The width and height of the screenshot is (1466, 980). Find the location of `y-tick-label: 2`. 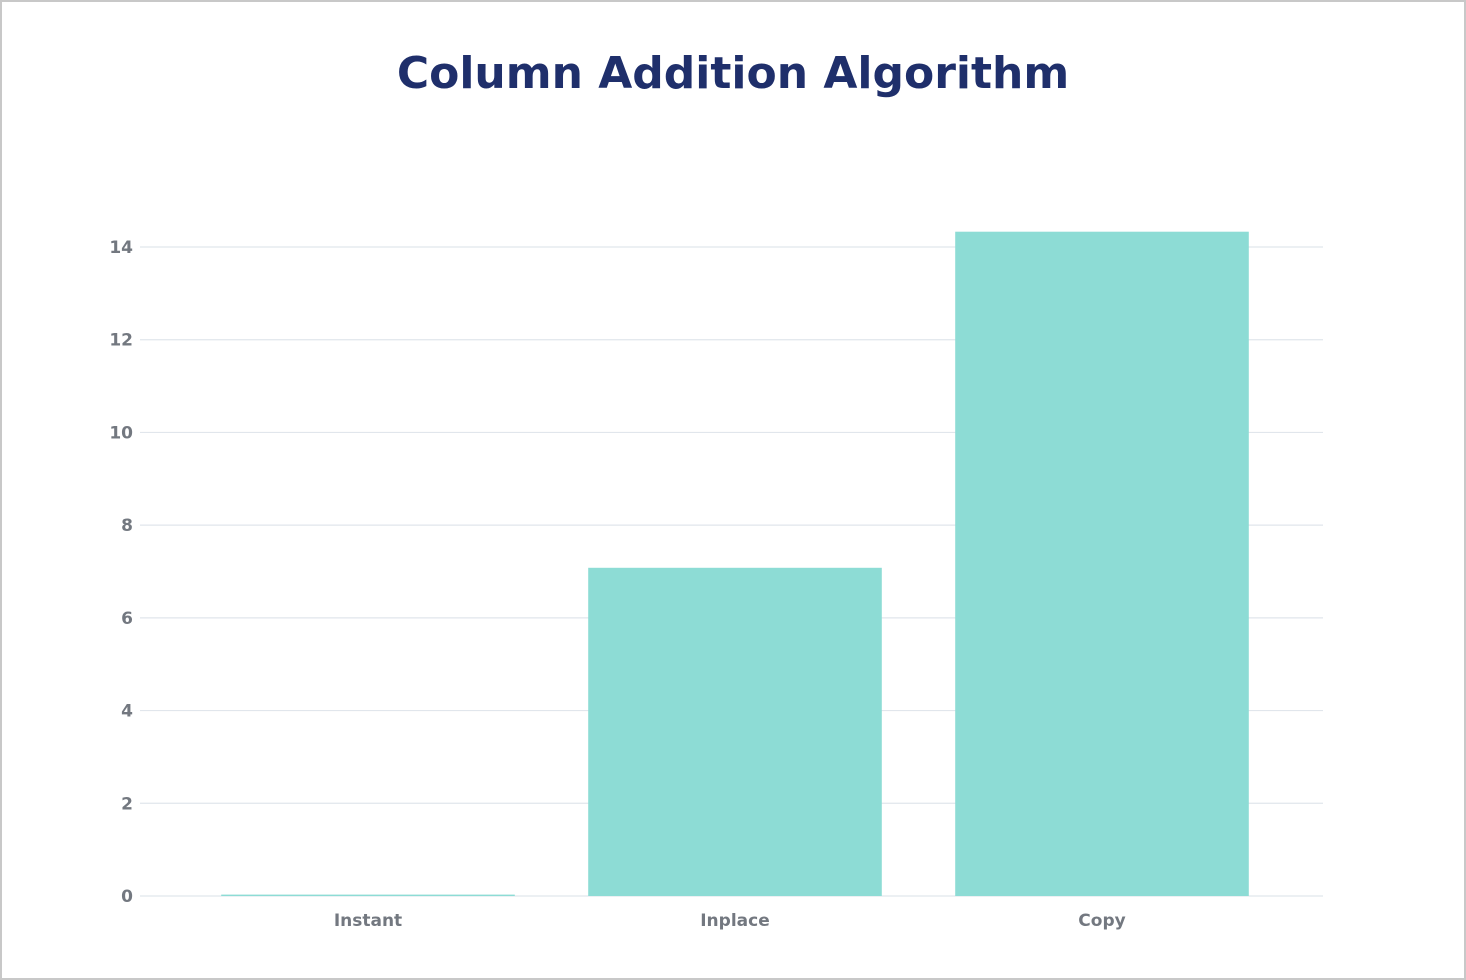

y-tick-label: 2 is located at coordinates (127, 804).